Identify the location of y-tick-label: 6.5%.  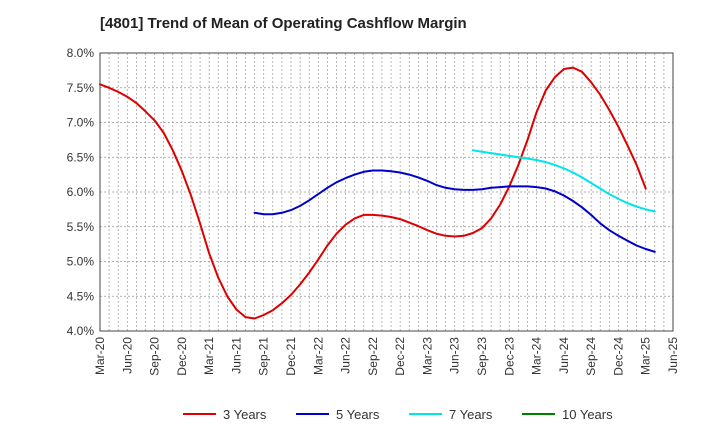
(81, 157).